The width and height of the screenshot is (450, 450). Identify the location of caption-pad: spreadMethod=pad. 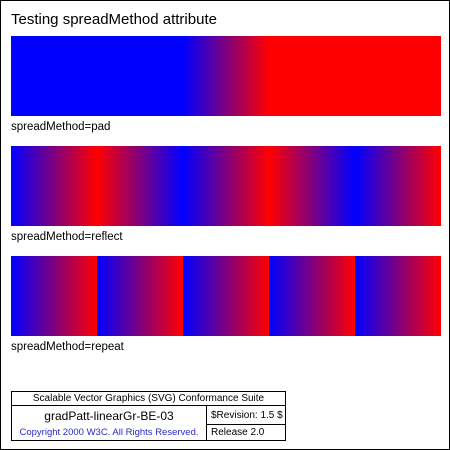
(60, 127).